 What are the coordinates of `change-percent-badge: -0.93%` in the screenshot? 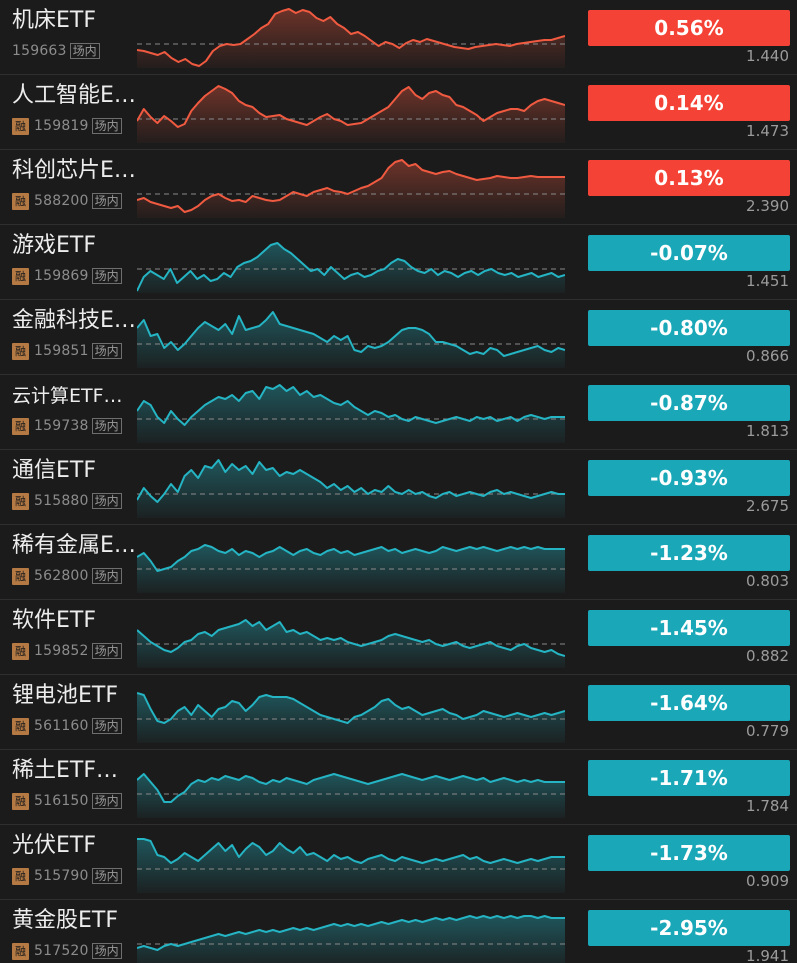 It's located at (689, 478).